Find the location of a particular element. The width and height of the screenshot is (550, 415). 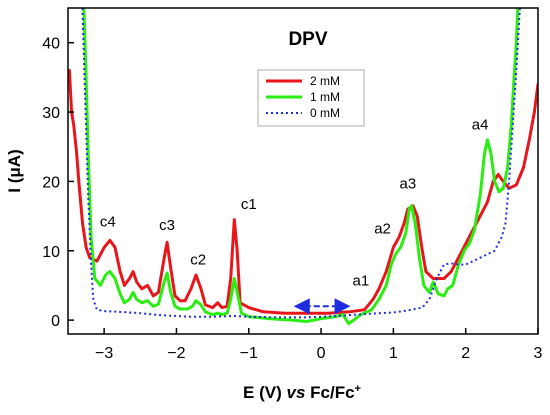

x-tick-label: 2 is located at coordinates (465, 353).